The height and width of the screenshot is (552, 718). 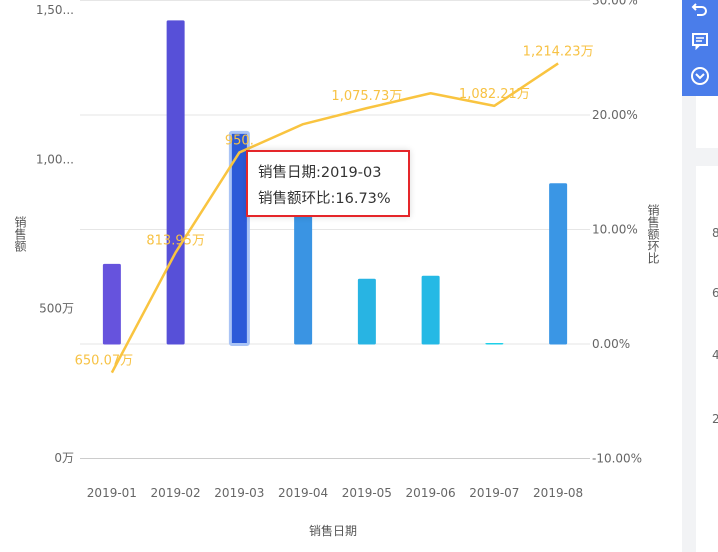 What do you see at coordinates (558, 493) in the screenshot?
I see `x-tick-label: 2019-08` at bounding box center [558, 493].